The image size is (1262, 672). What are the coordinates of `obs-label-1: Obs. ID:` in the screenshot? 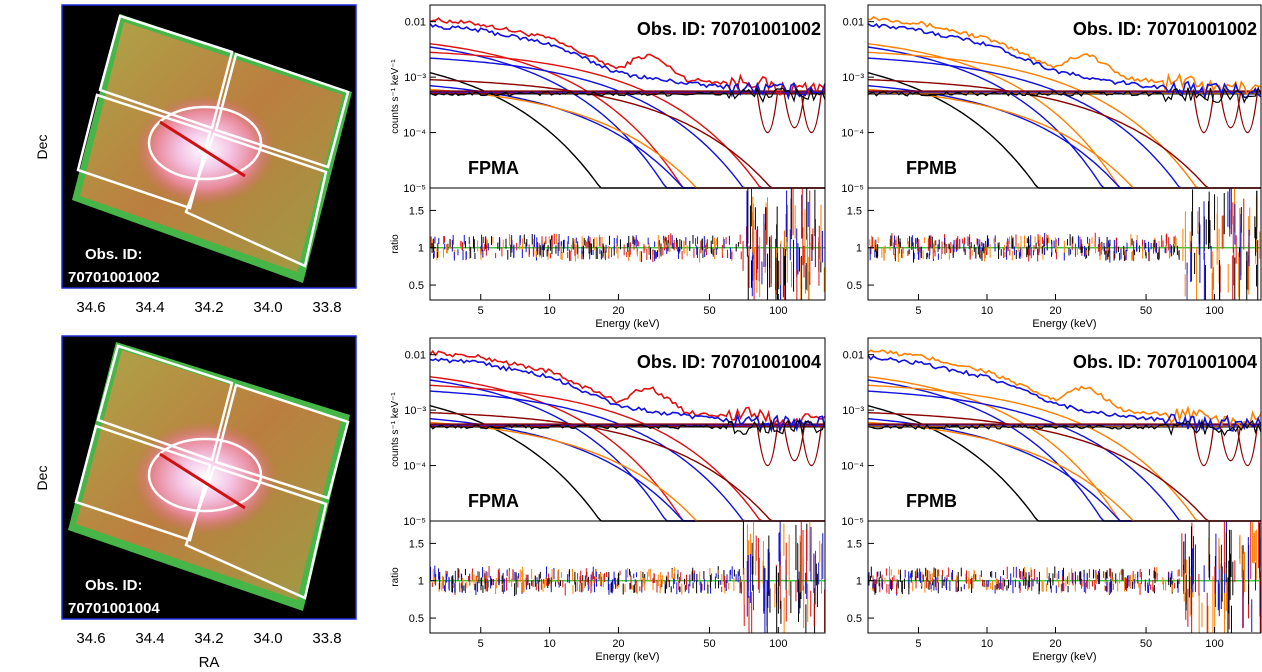 It's located at (114, 254).